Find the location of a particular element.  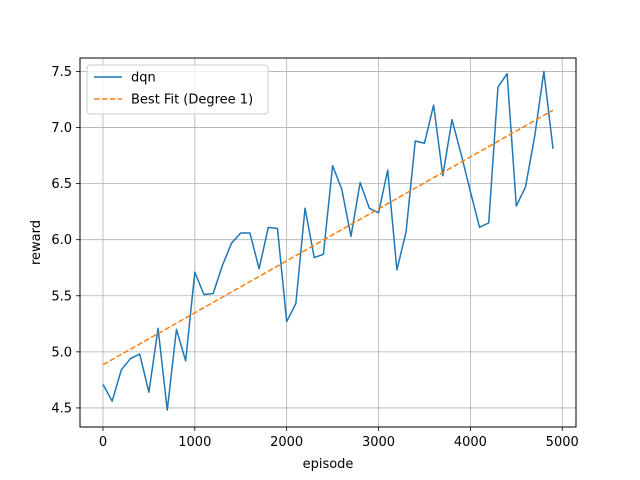

y-tick-label: 6.0 is located at coordinates (61, 240).